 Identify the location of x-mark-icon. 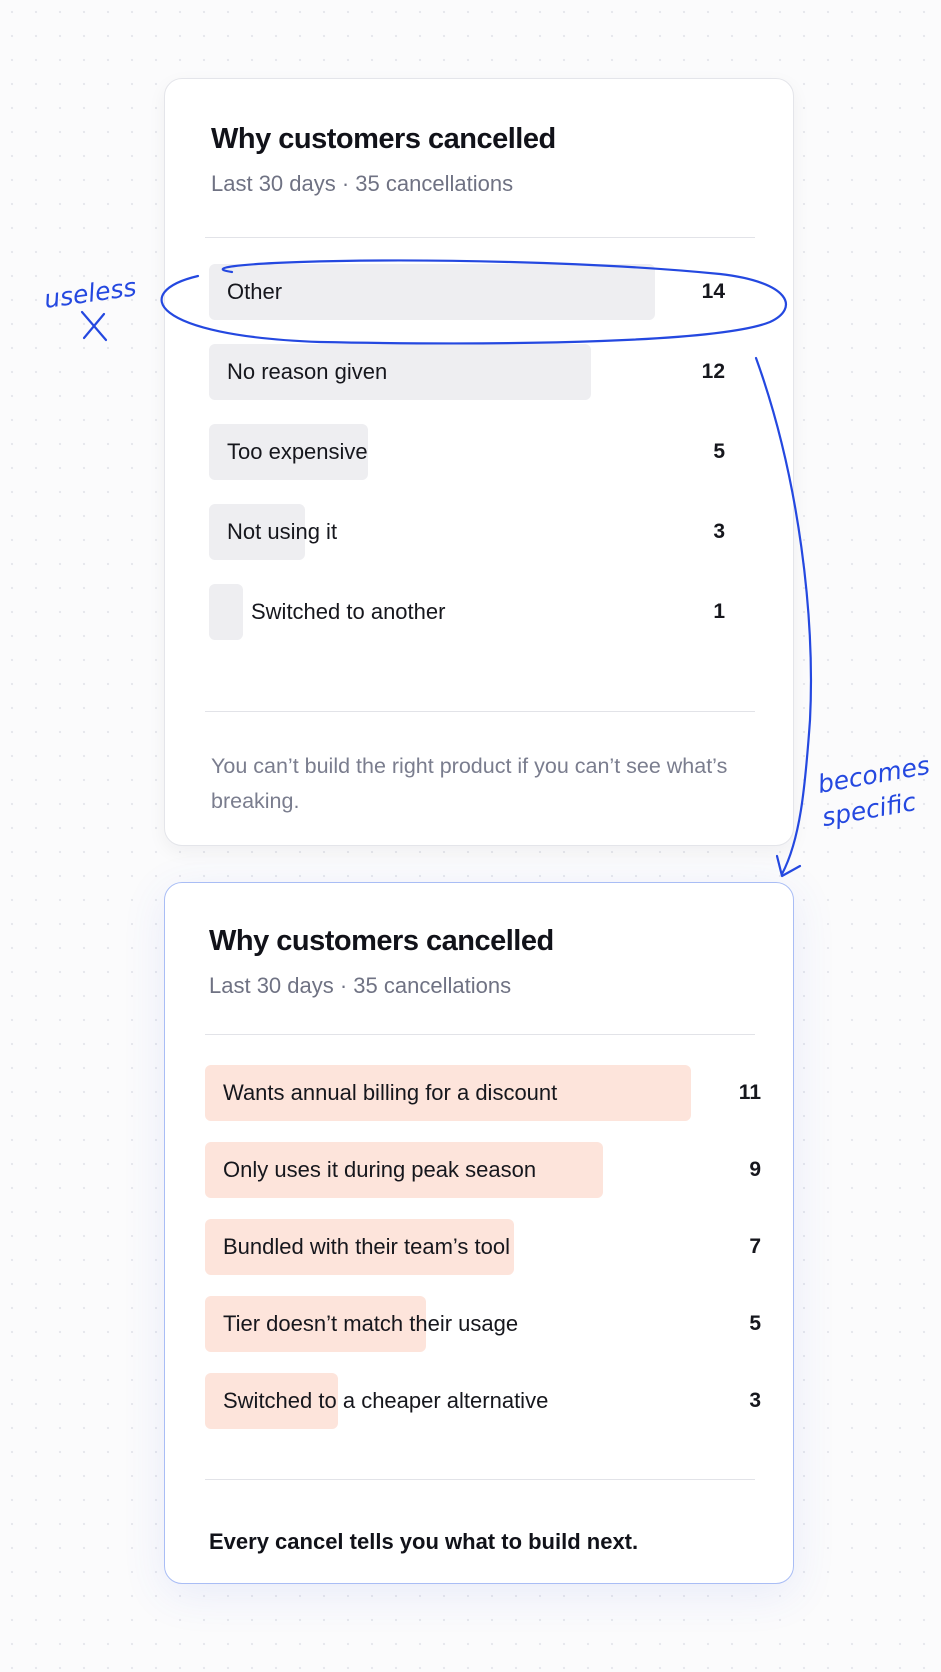
(94, 326).